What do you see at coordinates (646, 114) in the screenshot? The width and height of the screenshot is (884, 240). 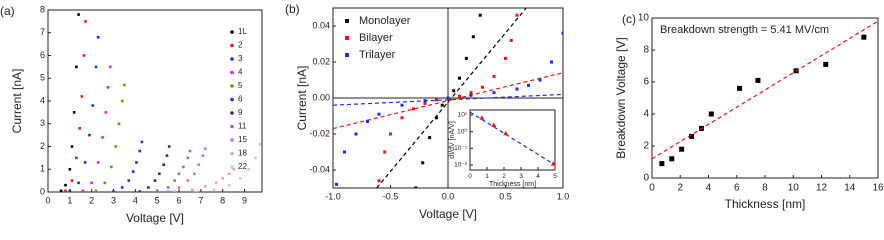 I see `y-tick-label: 4` at bounding box center [646, 114].